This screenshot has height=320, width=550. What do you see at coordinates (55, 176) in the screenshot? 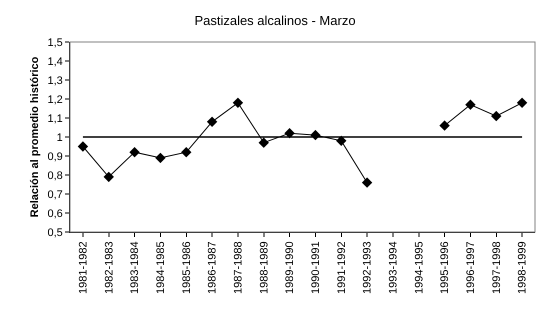
I see `y-tick-label: 0,8` at bounding box center [55, 176].